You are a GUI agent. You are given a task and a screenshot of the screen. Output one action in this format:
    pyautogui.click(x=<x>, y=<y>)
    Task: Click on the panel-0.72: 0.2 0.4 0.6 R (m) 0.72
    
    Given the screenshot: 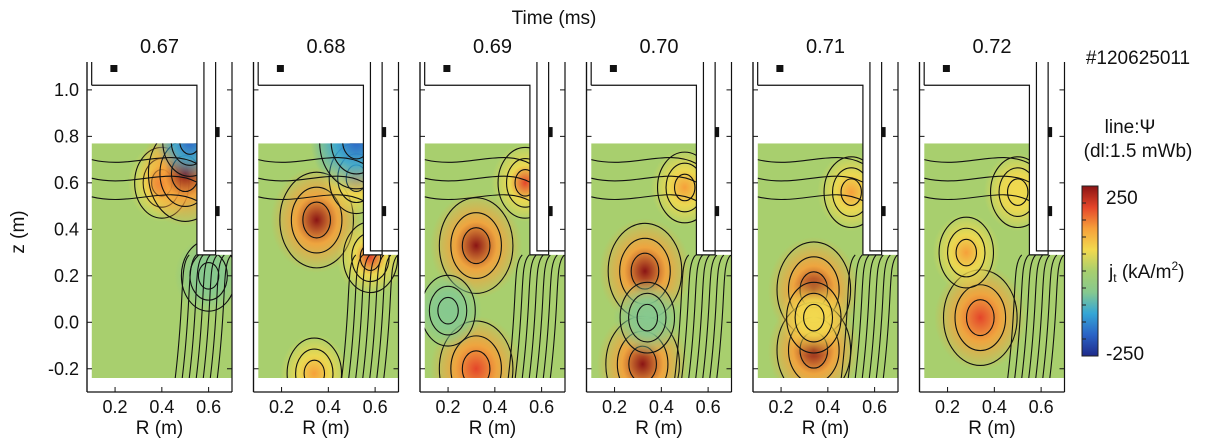 What is the action you would take?
    pyautogui.click(x=992, y=237)
    